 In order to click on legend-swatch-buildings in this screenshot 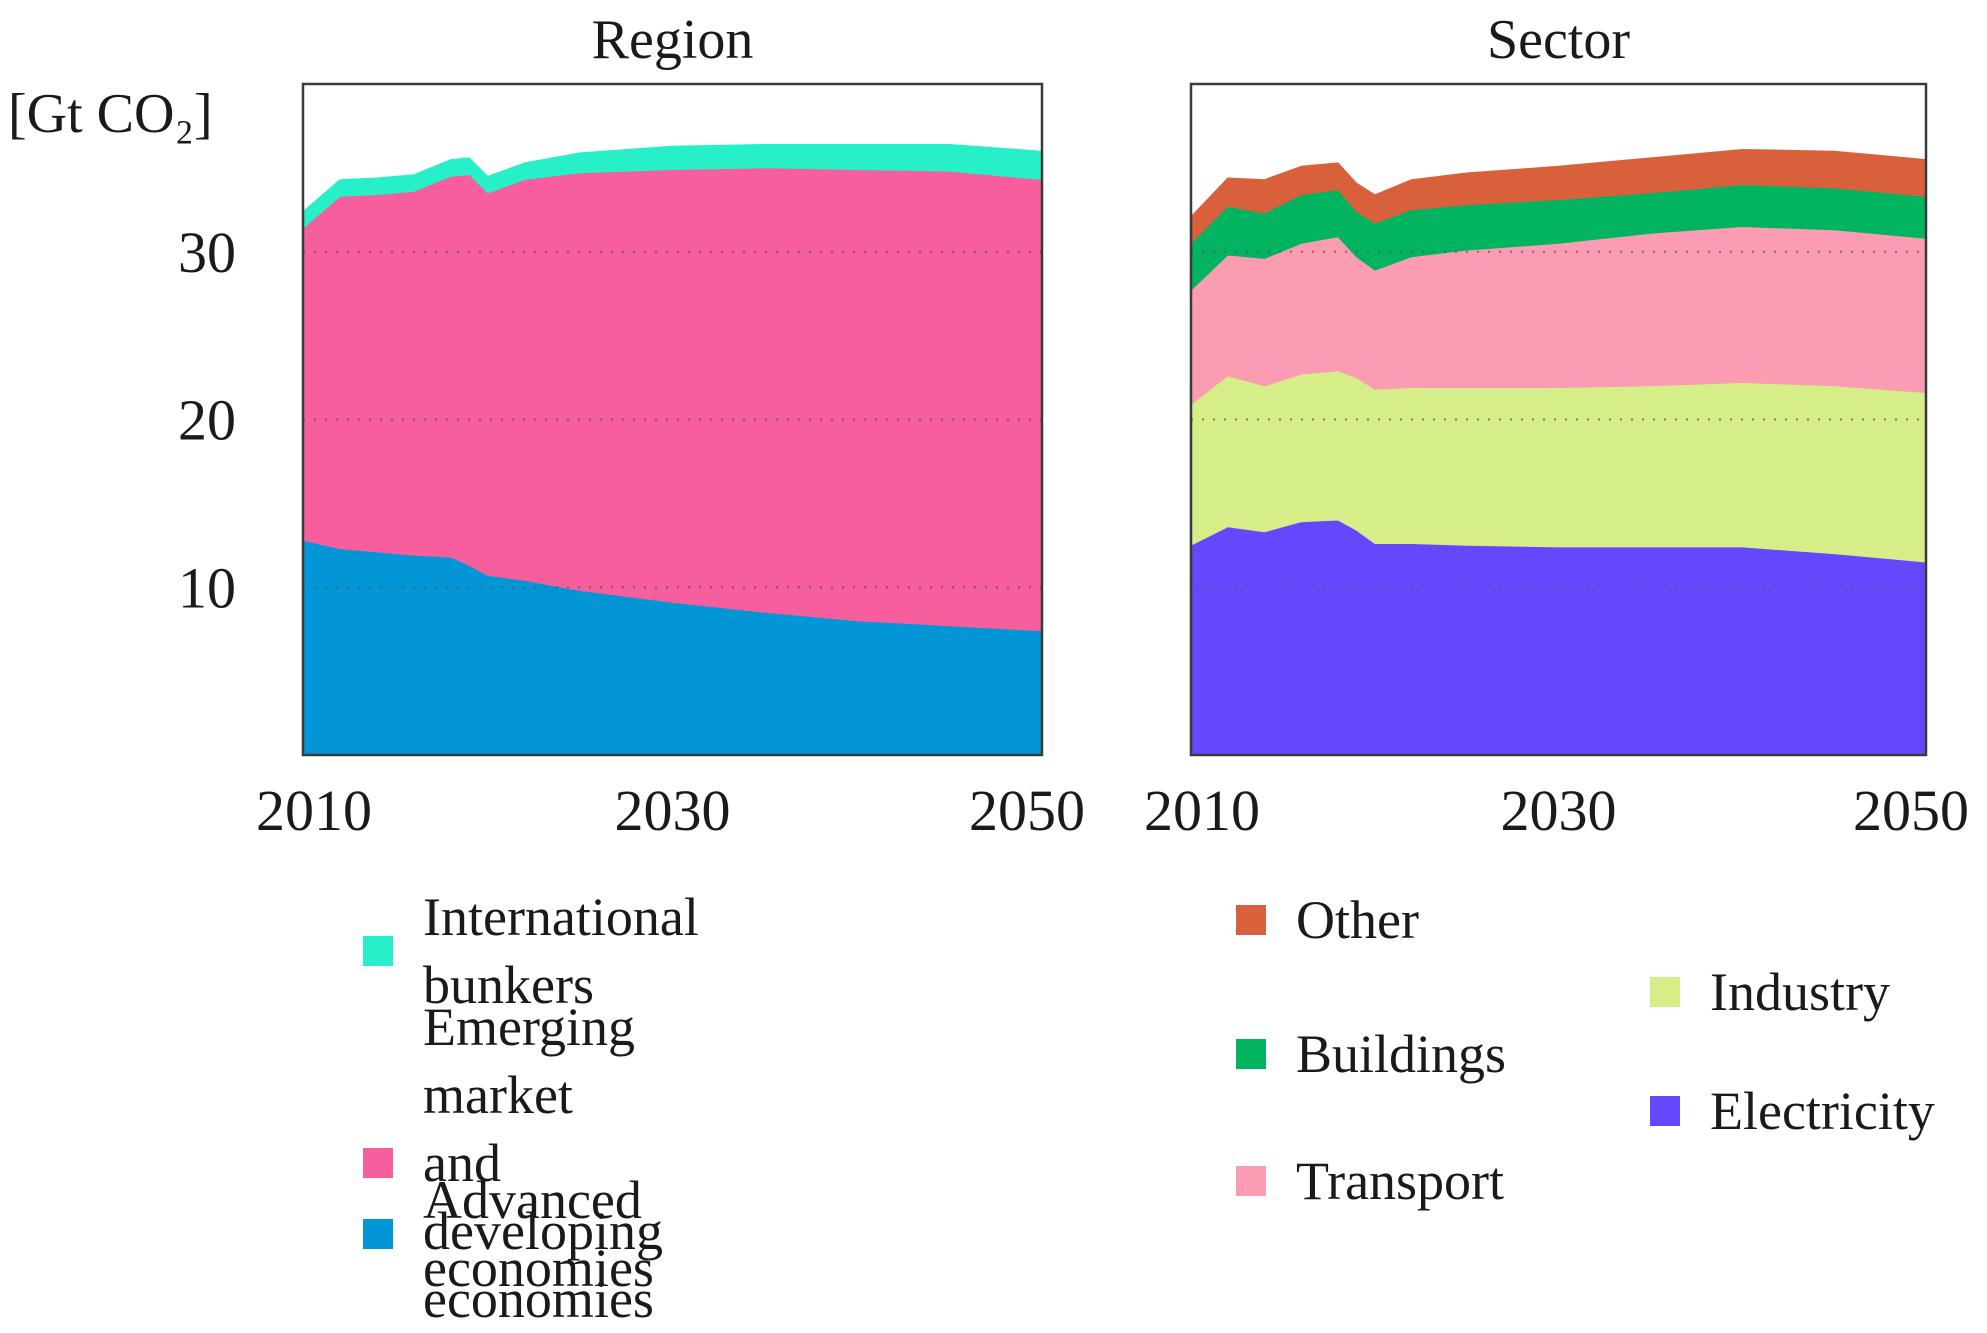, I will do `click(1251, 1054)`.